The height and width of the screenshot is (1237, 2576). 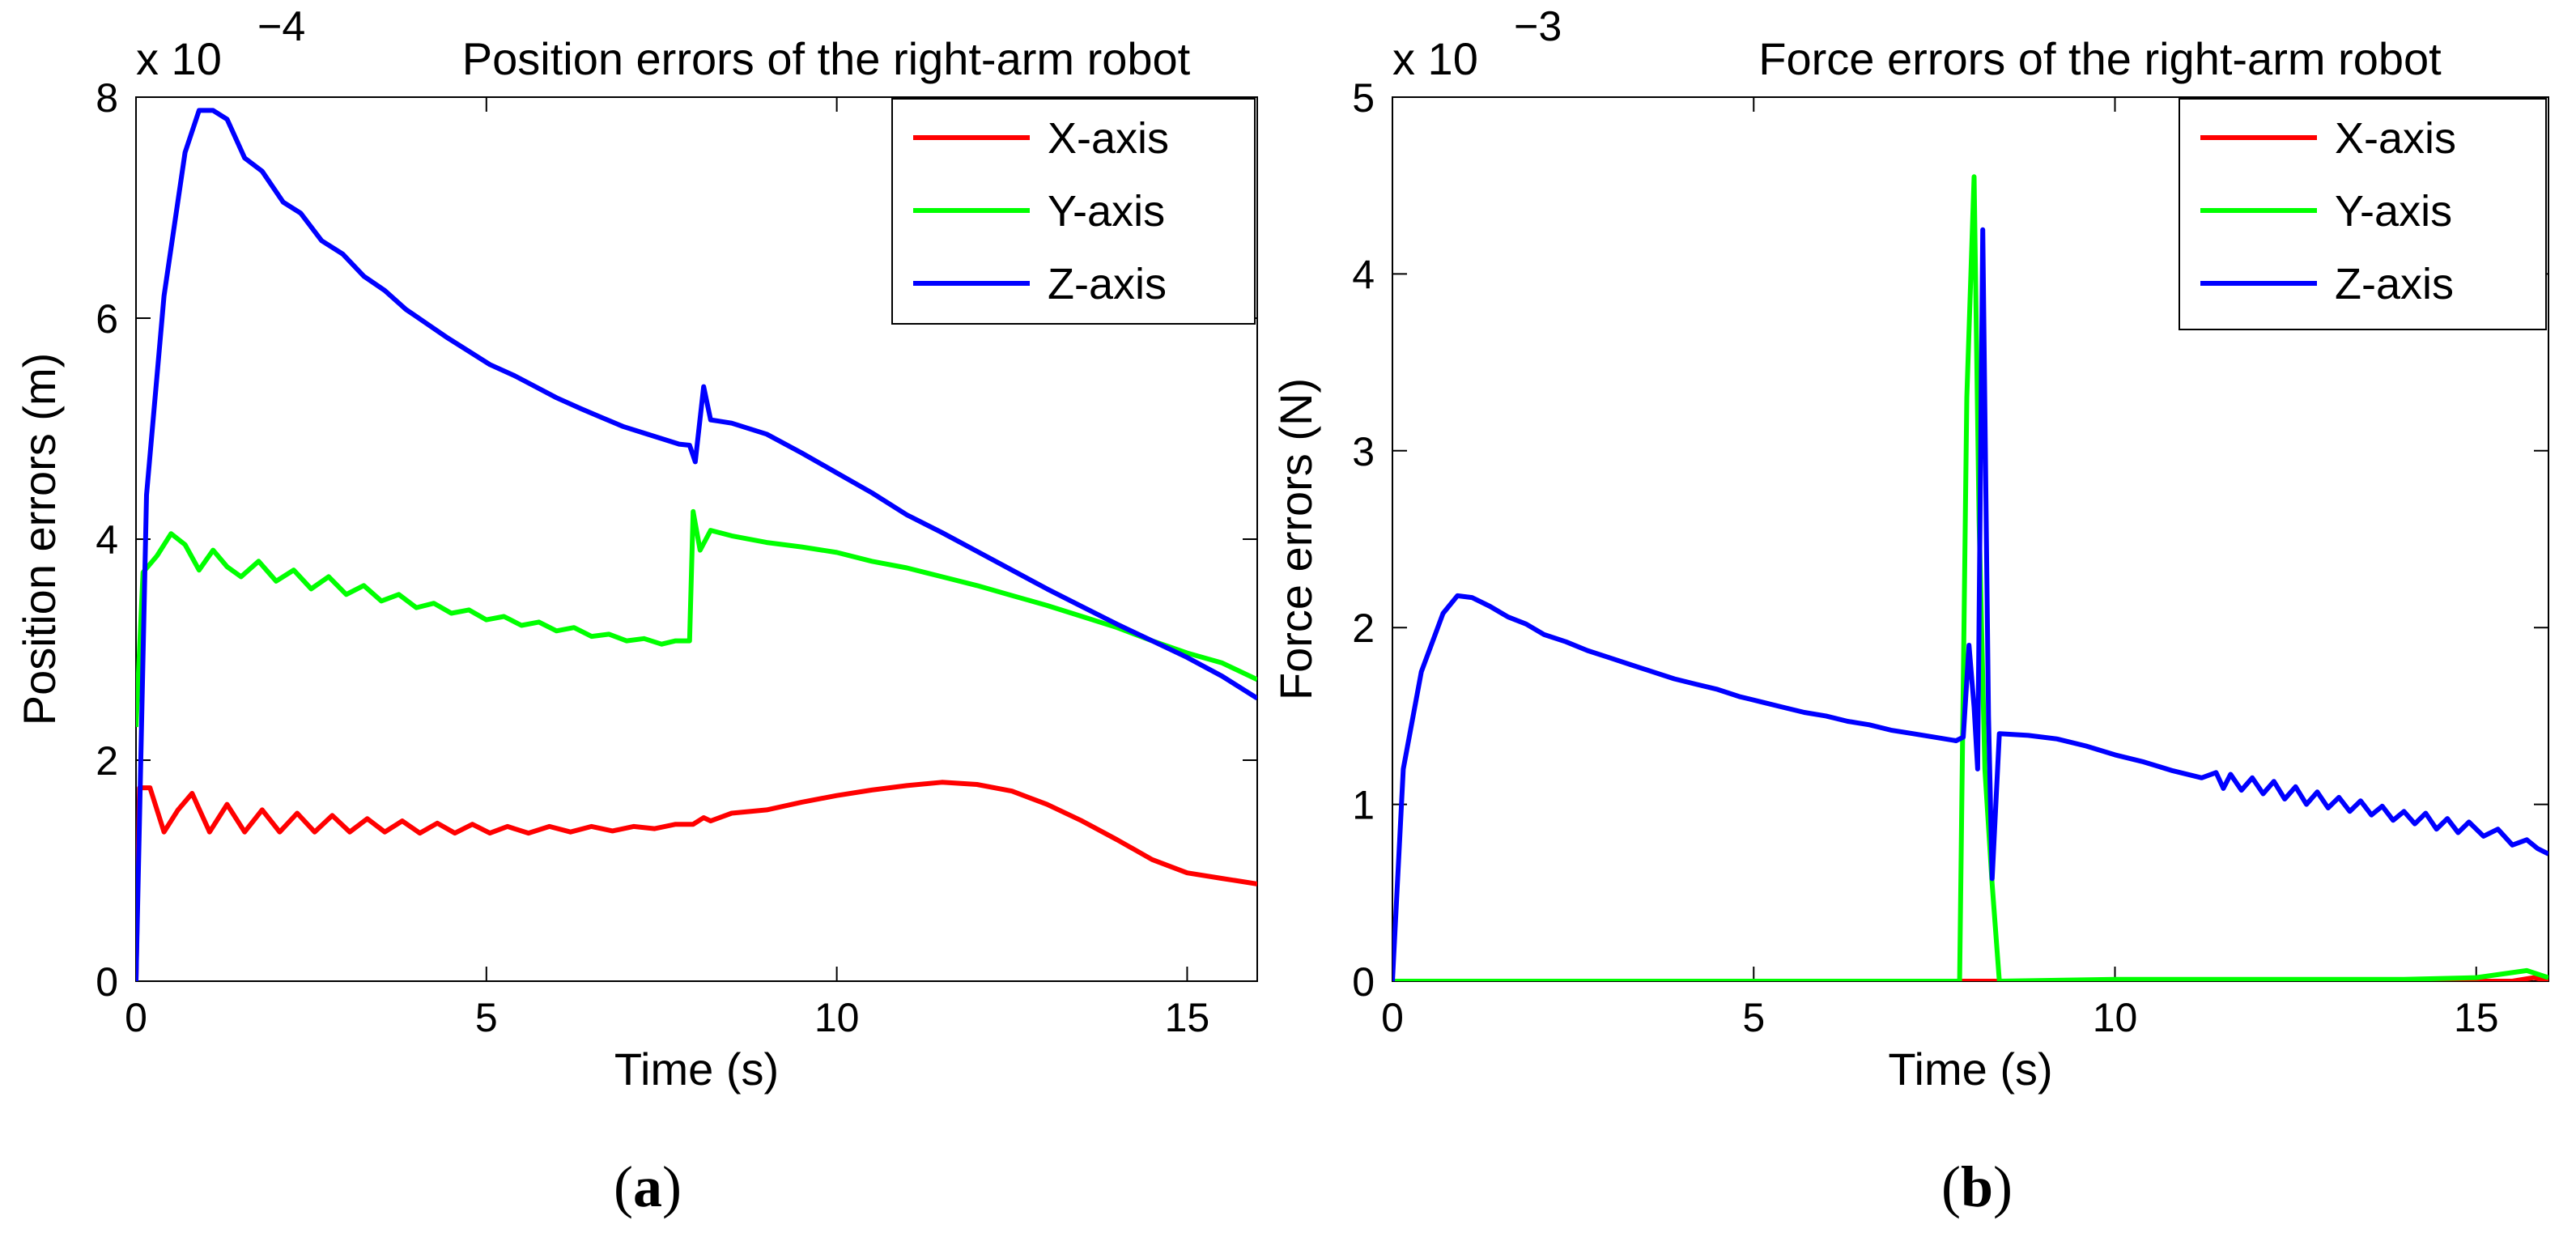 I want to click on y-tick-label: 5, so click(x=1363, y=98).